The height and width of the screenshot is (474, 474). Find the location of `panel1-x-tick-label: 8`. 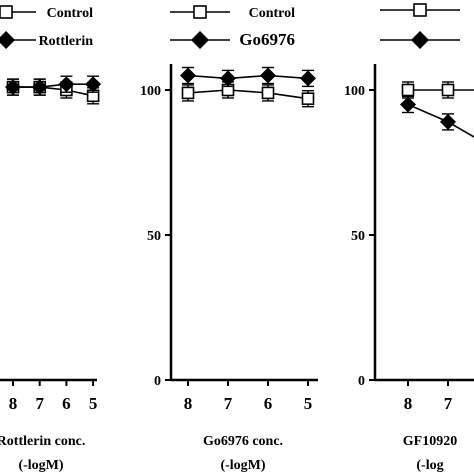

panel1-x-tick-label: 8 is located at coordinates (13, 403).